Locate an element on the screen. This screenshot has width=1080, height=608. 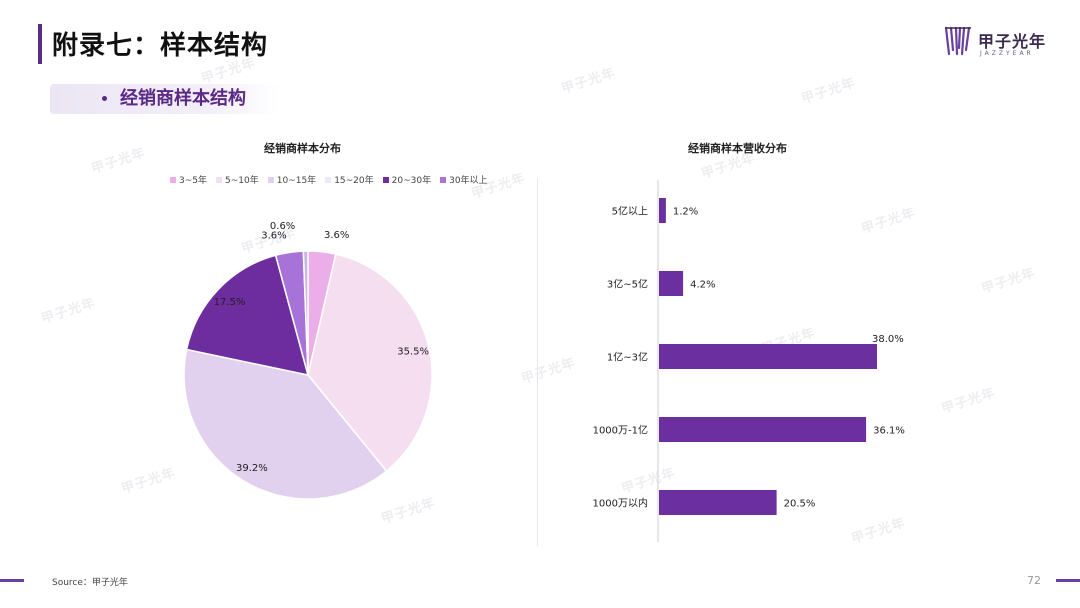
legend-item: 5~10年 is located at coordinates (237, 179).